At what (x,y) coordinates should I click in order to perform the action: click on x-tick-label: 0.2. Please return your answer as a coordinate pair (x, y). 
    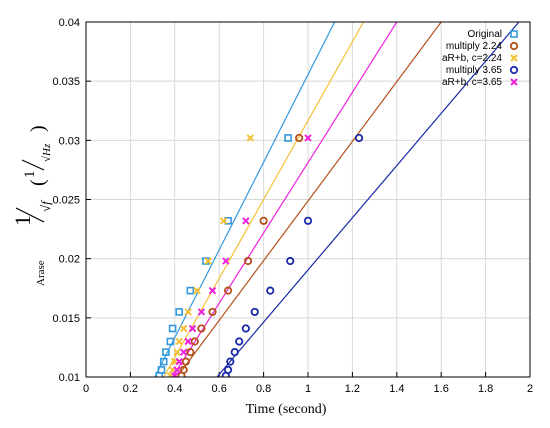
    Looking at the image, I should click on (130, 389).